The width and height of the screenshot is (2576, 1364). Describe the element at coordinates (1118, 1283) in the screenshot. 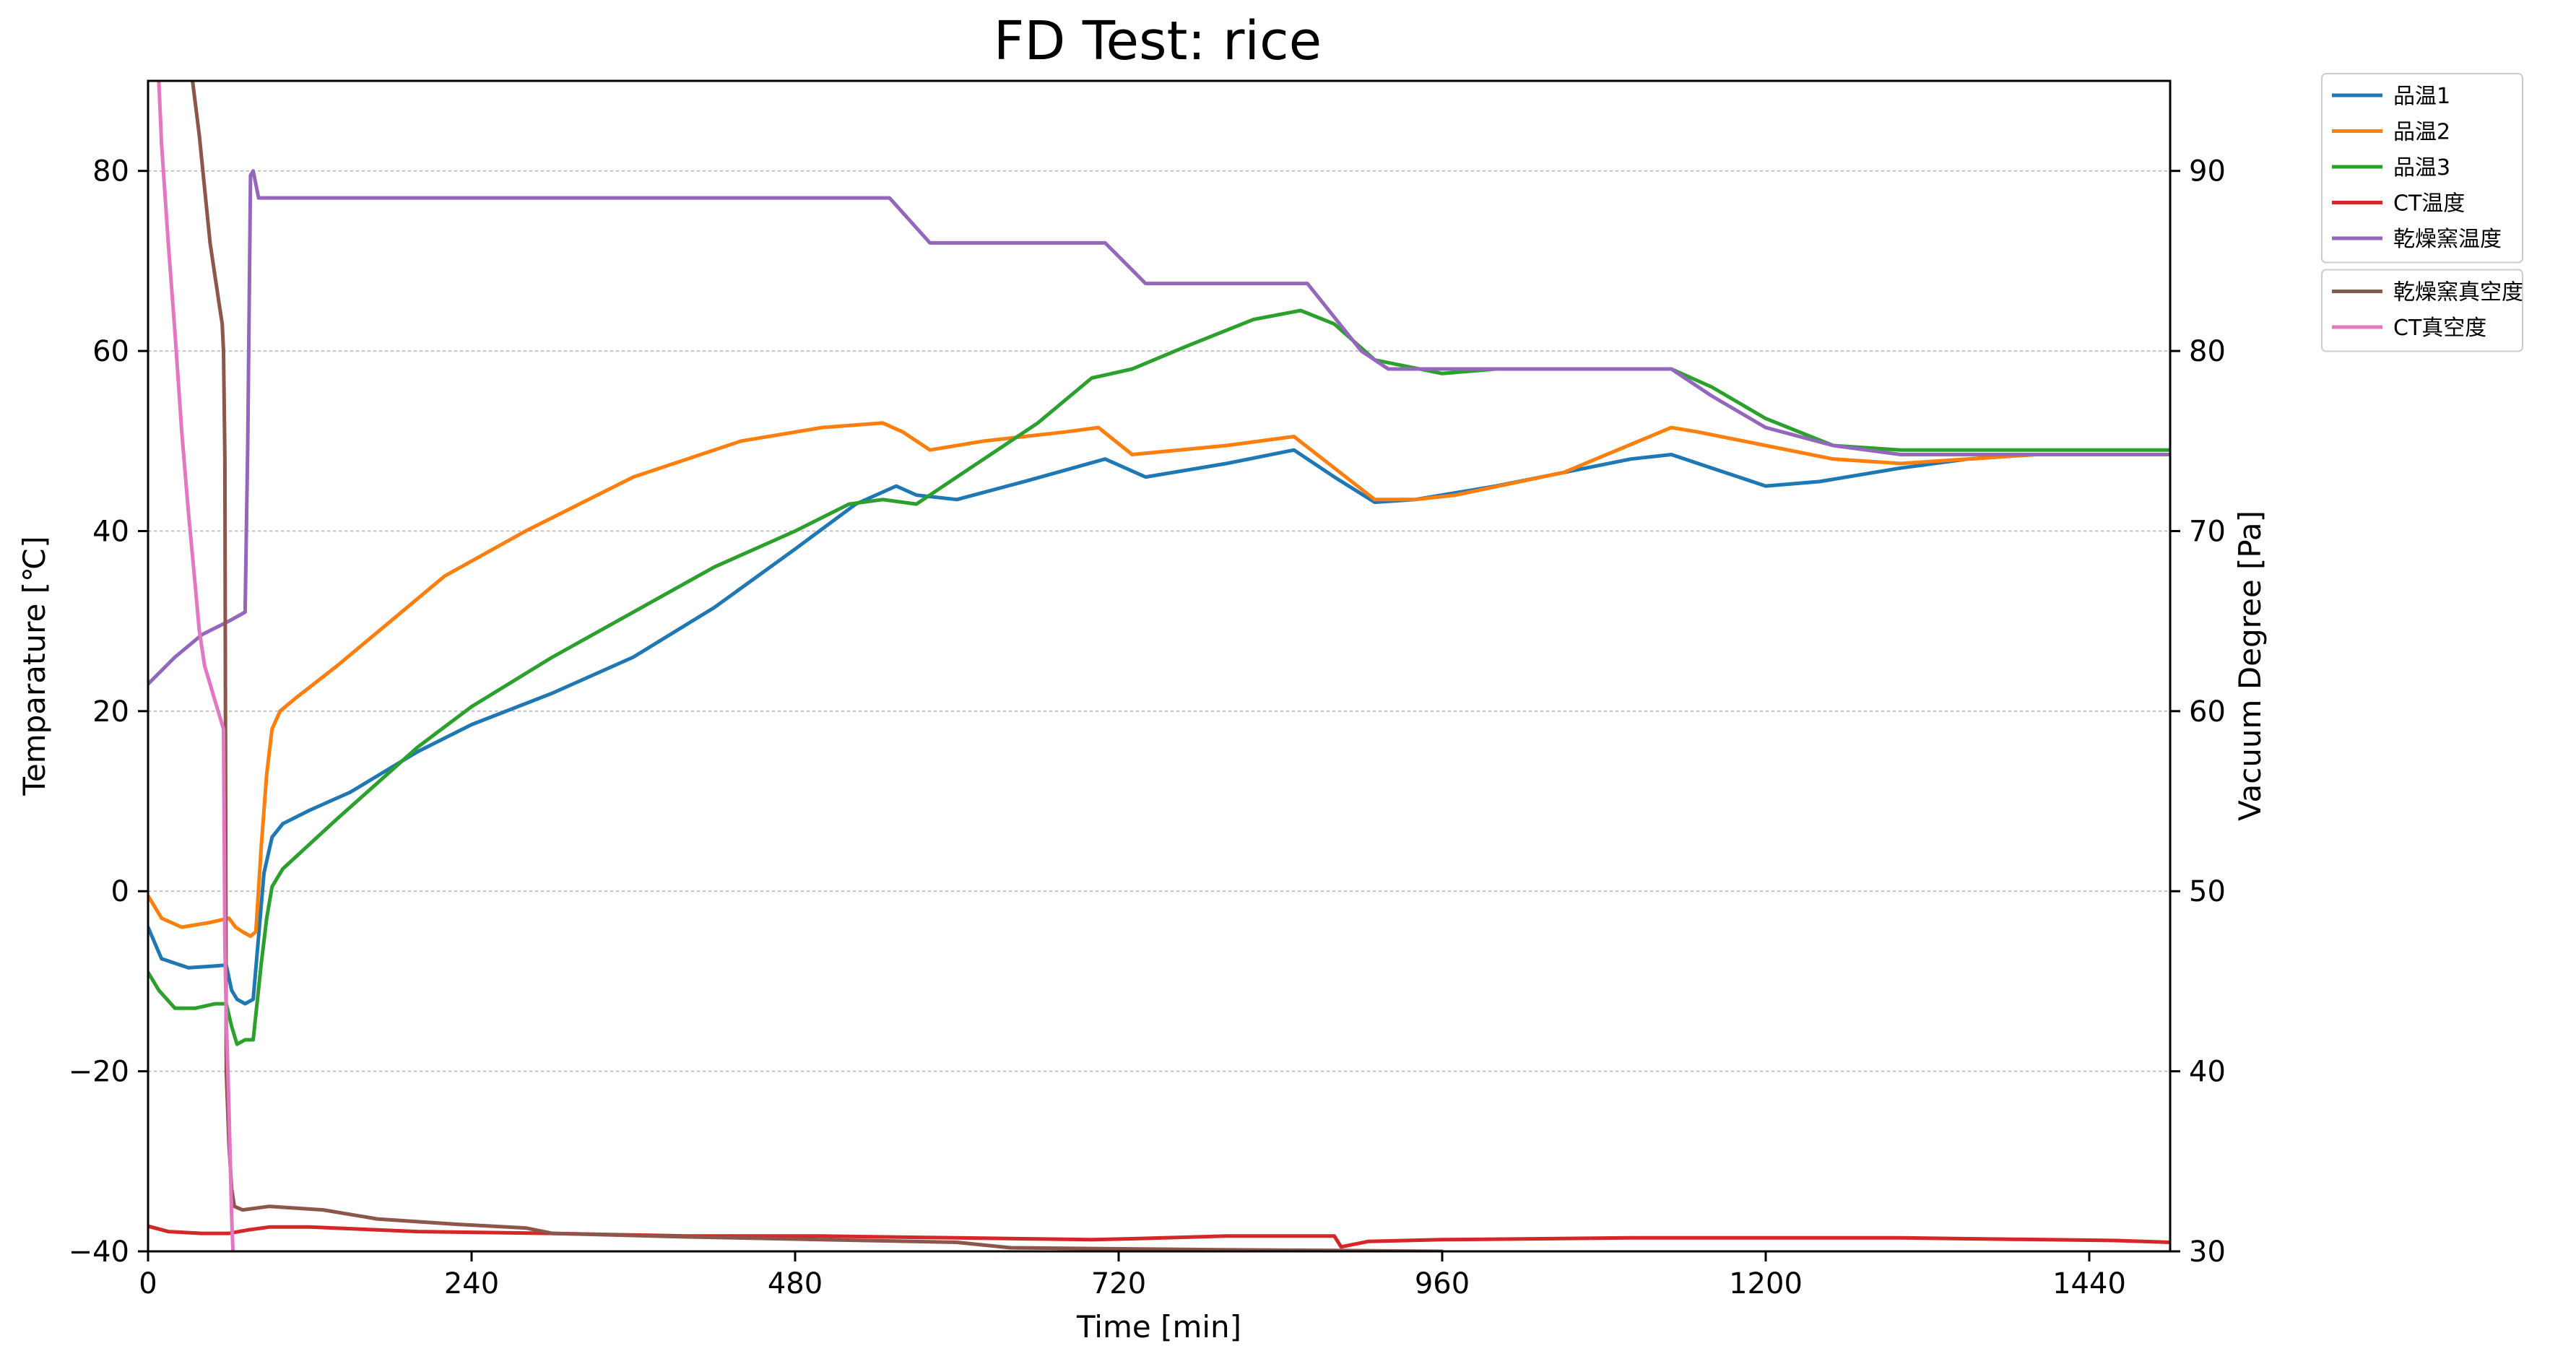

I see `x-tick-label: 720` at that location.